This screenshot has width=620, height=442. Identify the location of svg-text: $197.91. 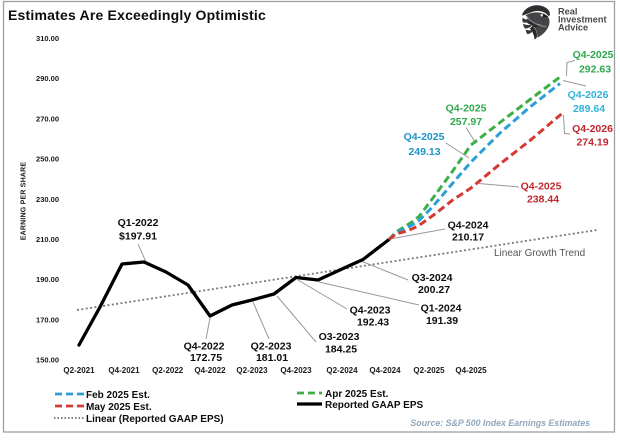
(138, 237).